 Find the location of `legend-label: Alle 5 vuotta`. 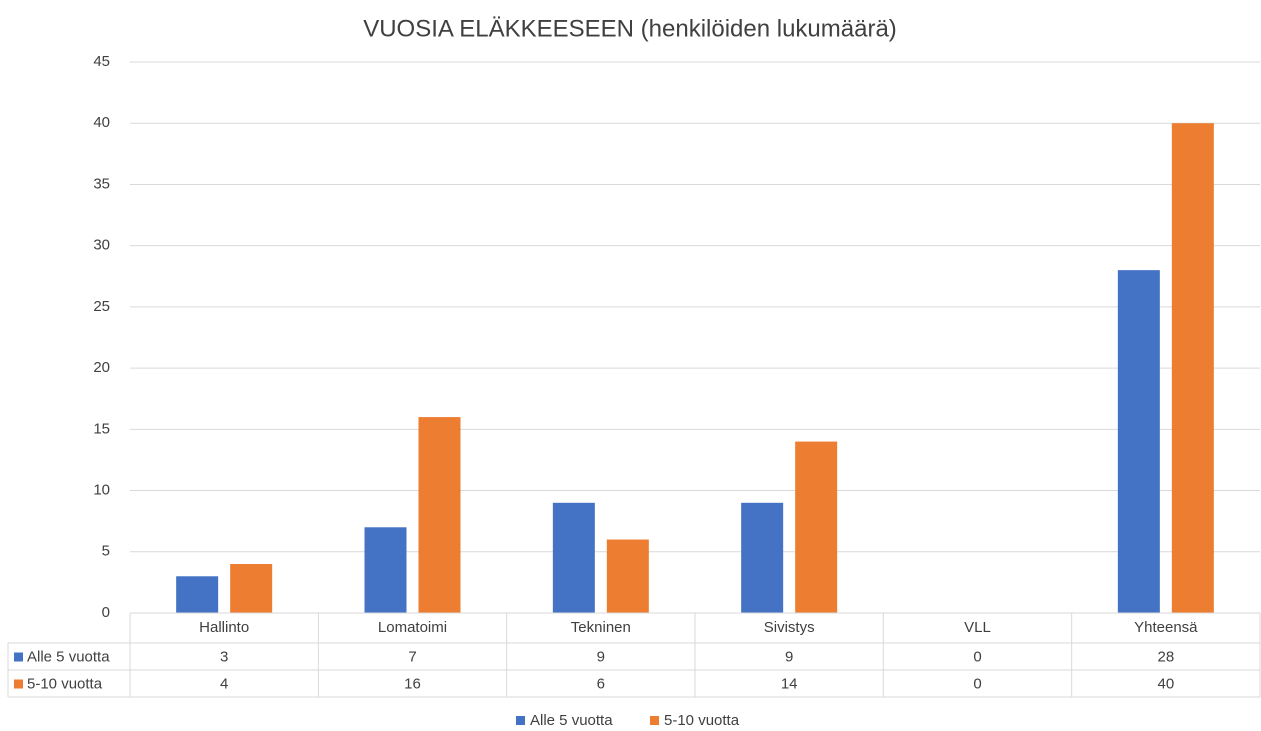

legend-label: Alle 5 vuotta is located at coordinates (571, 720).